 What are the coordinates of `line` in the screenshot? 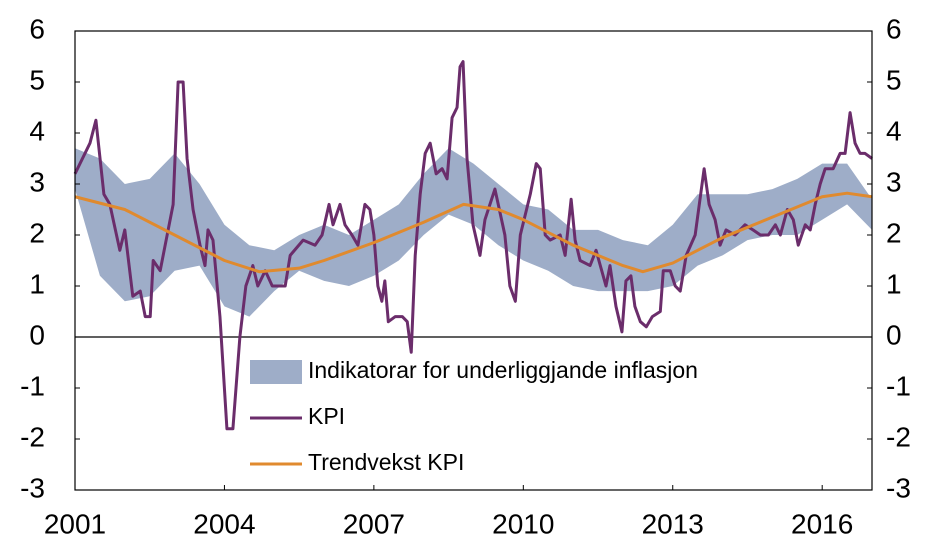 It's located at (473, 232).